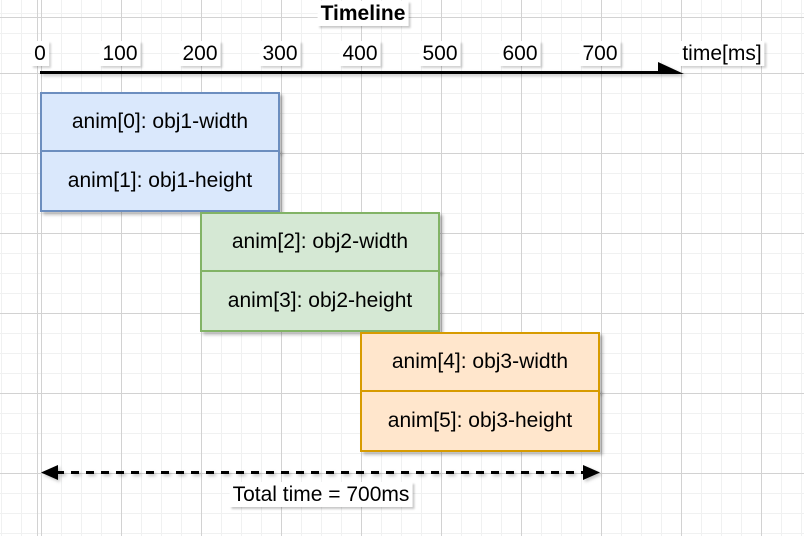 Image resolution: width=804 pixels, height=536 pixels. What do you see at coordinates (480, 362) in the screenshot?
I see `timeline-bar-anim-4: anim[4]: obj3-width` at bounding box center [480, 362].